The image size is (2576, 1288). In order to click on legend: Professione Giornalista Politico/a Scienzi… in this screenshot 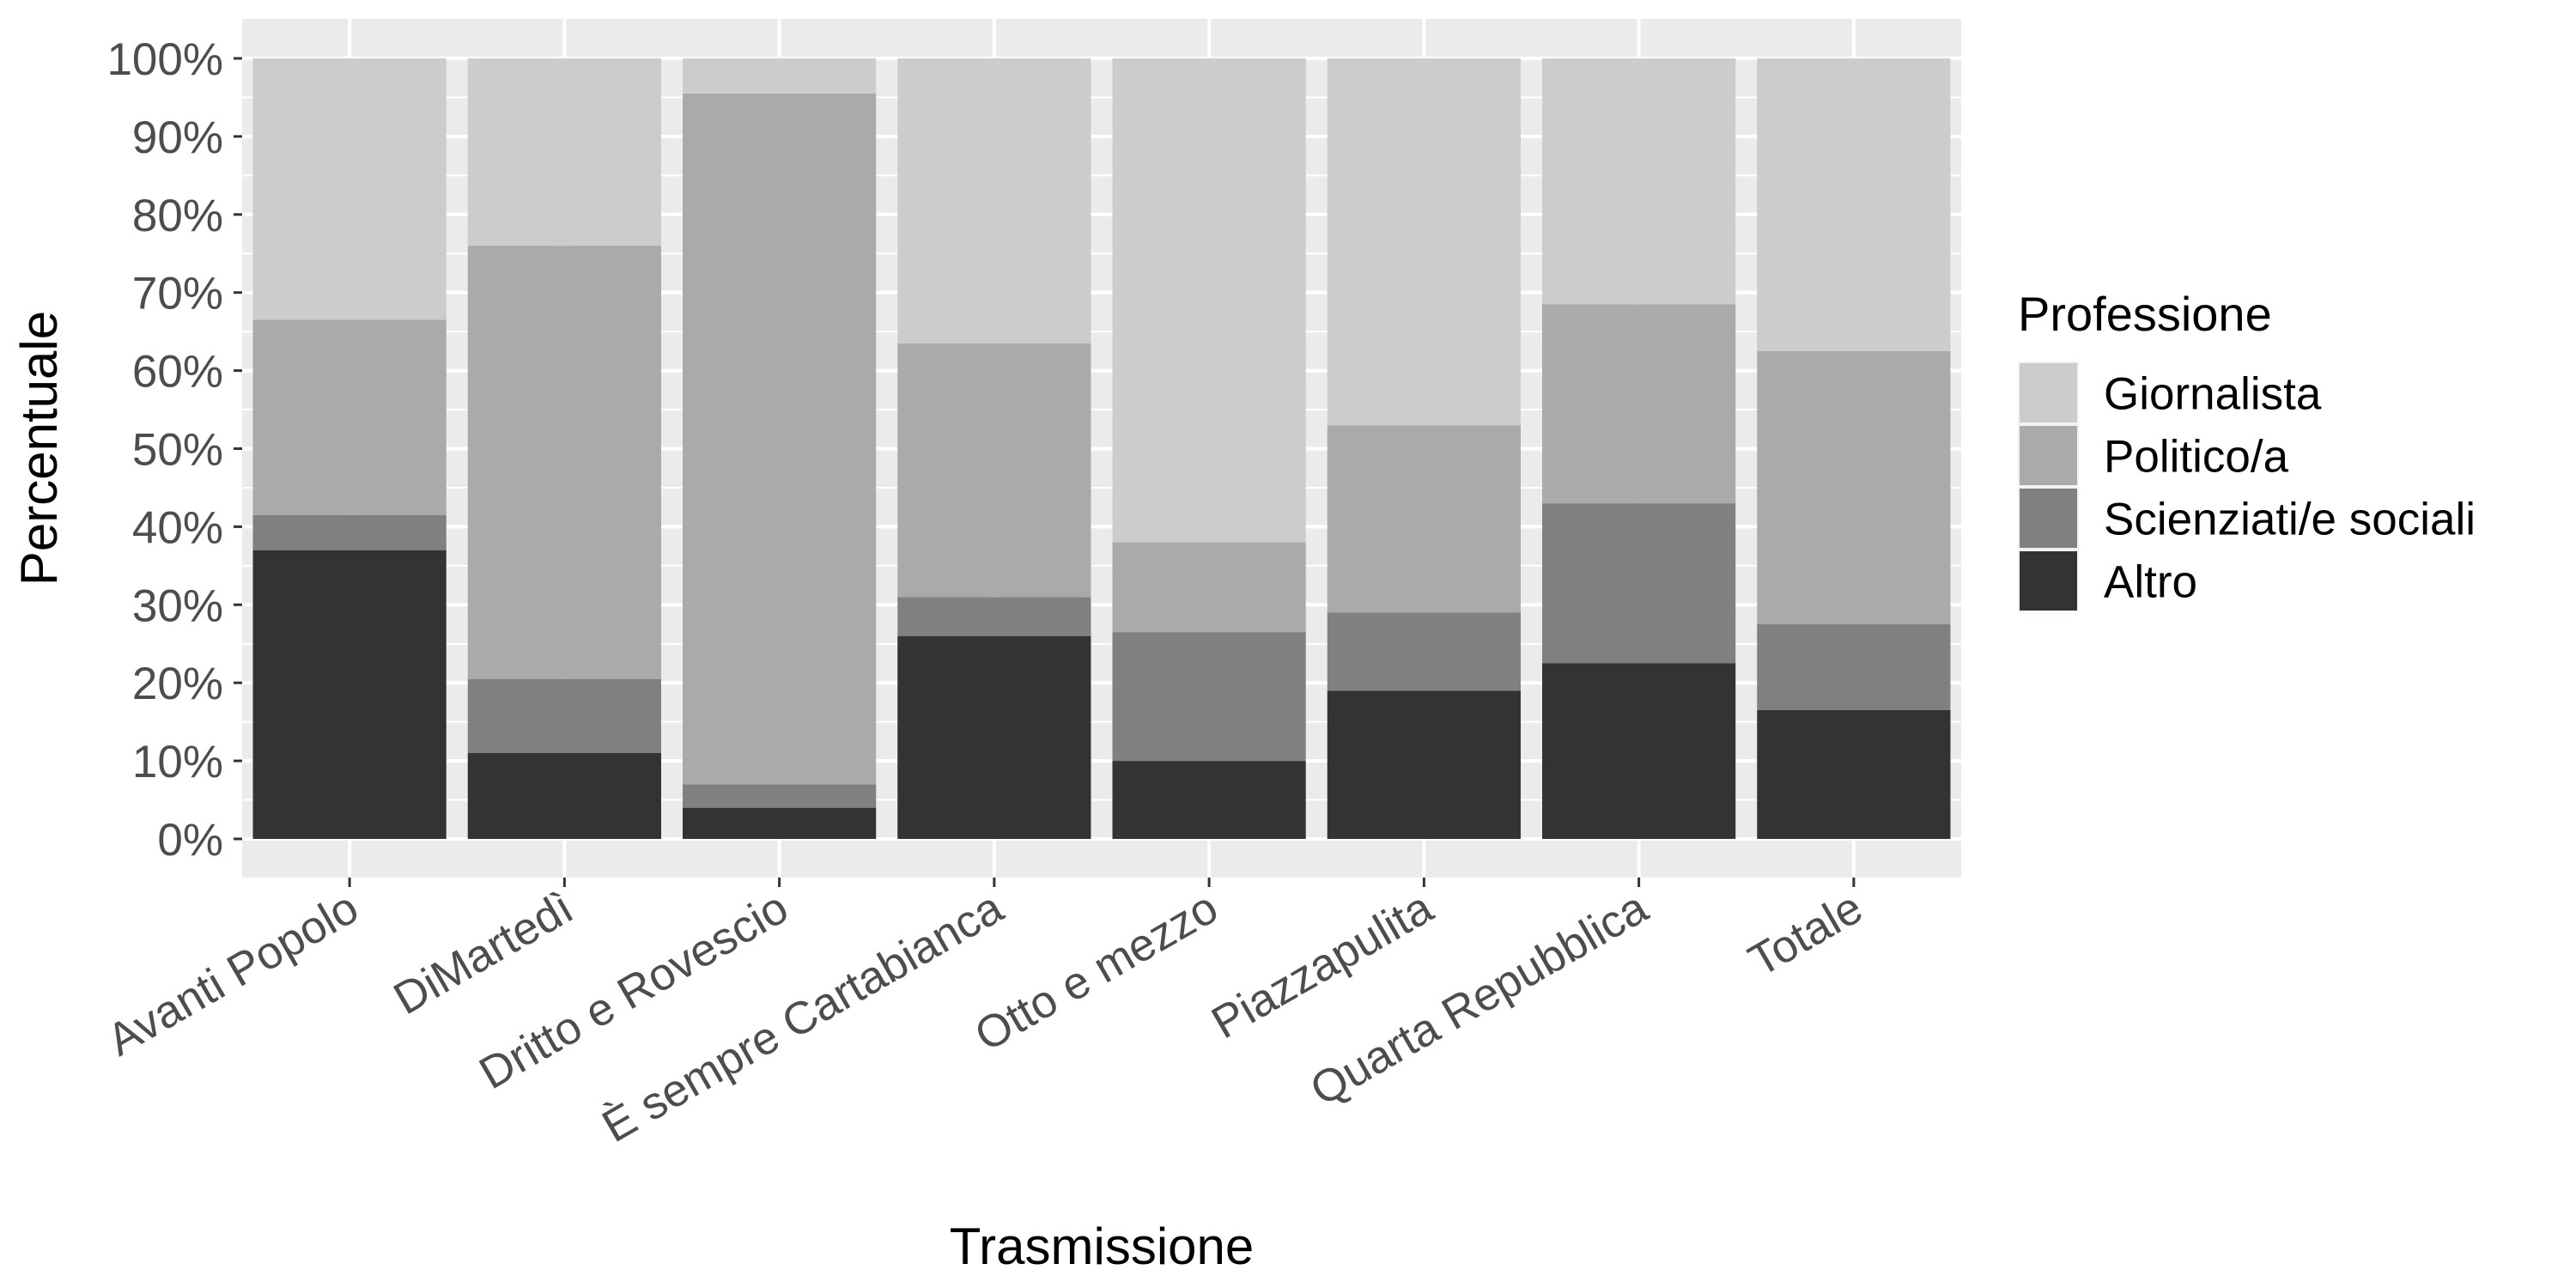, I will do `click(2247, 450)`.